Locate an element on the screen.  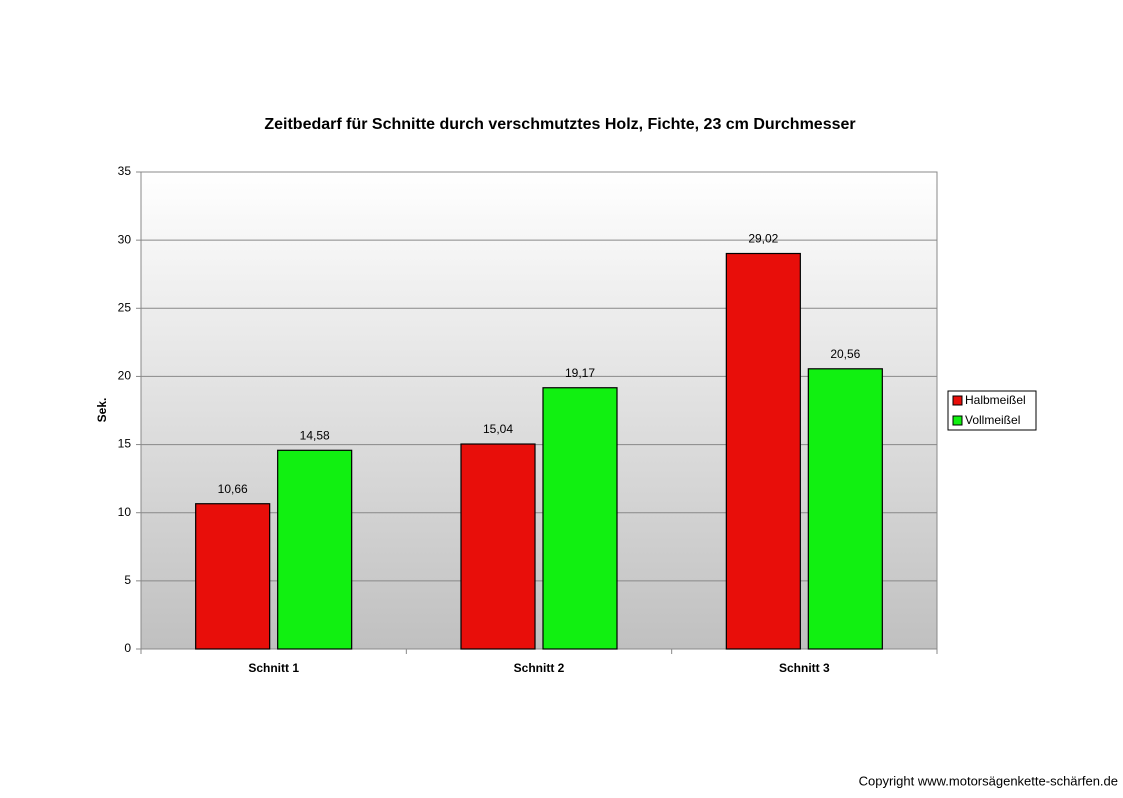
value-label: 19,17 is located at coordinates (580, 373).